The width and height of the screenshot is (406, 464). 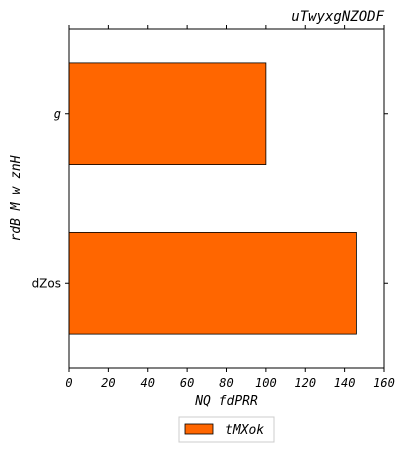 I want to click on x-tick-label-140: 140, so click(x=345, y=383).